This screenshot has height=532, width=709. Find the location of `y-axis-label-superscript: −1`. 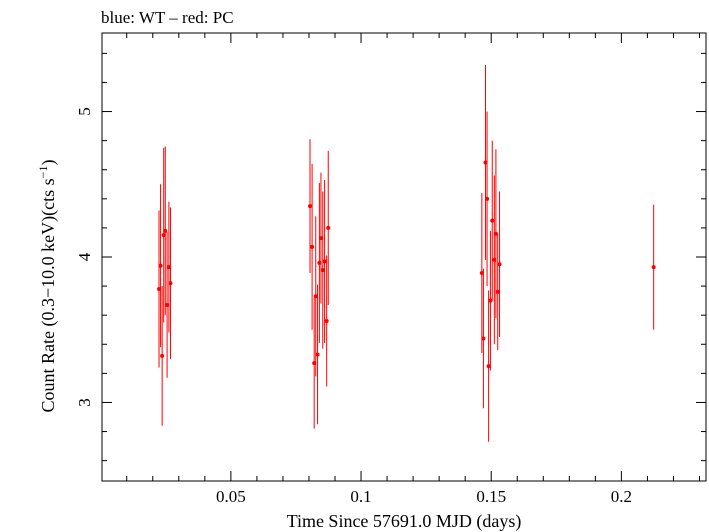

y-axis-label-superscript: −1 is located at coordinates (43, 172).